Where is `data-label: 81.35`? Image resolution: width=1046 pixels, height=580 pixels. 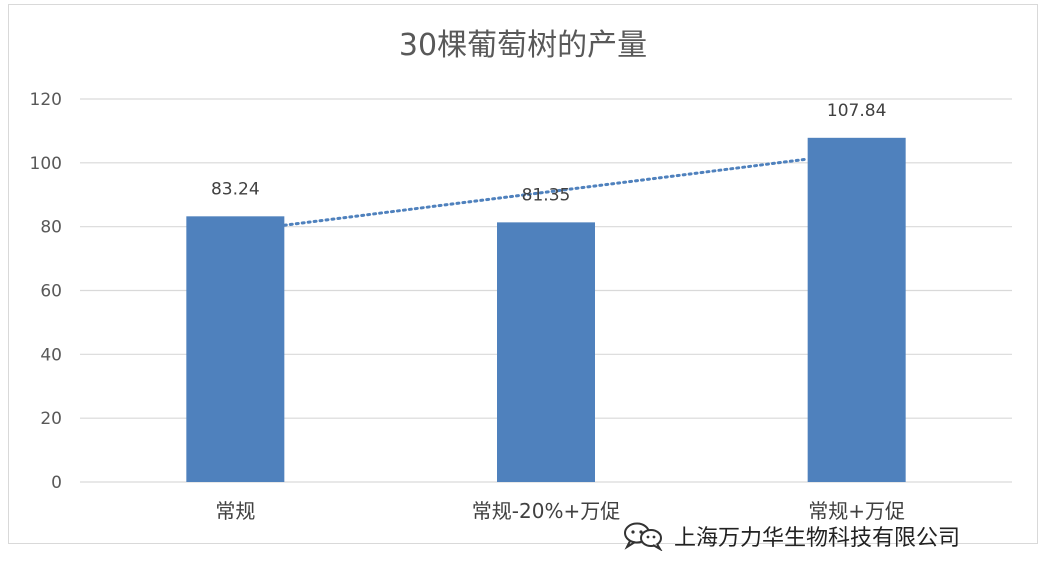
data-label: 81.35 is located at coordinates (546, 195).